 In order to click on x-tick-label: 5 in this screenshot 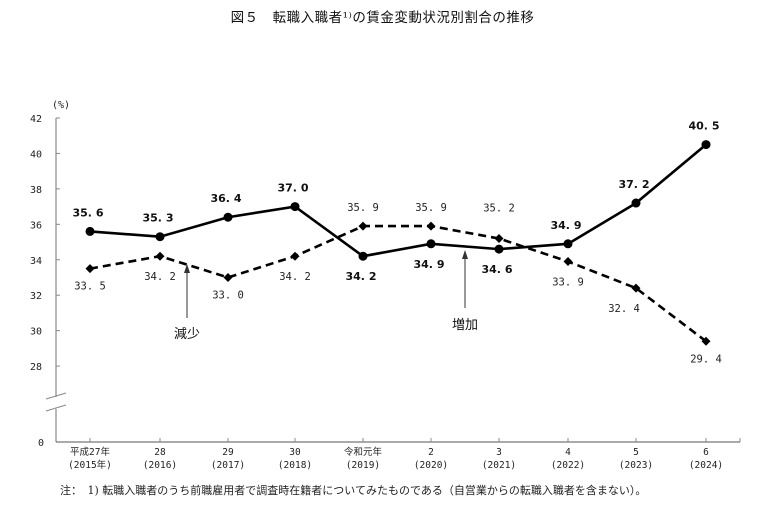, I will do `click(636, 452)`.